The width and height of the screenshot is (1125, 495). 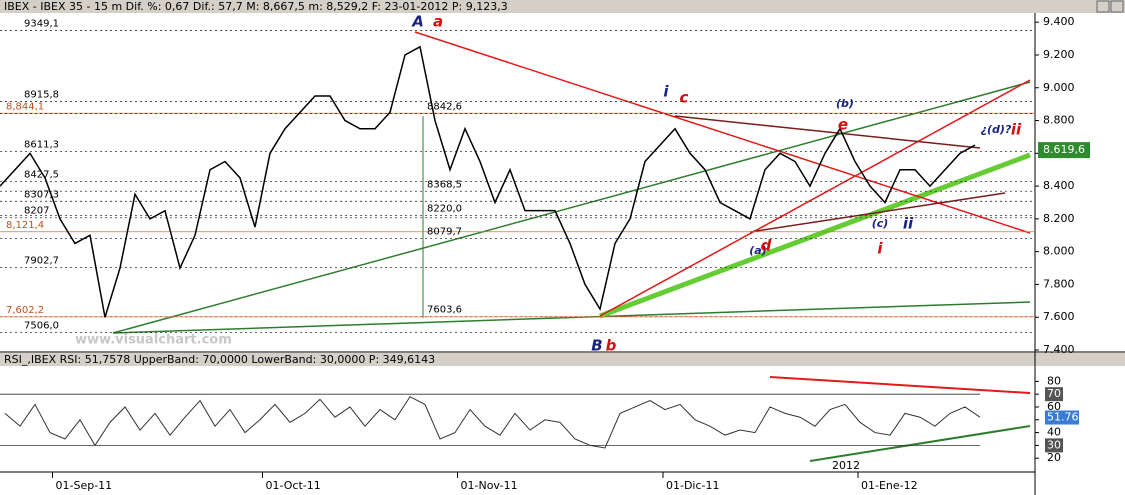 What do you see at coordinates (41, 194) in the screenshot?
I see `level-label: 8307,3` at bounding box center [41, 194].